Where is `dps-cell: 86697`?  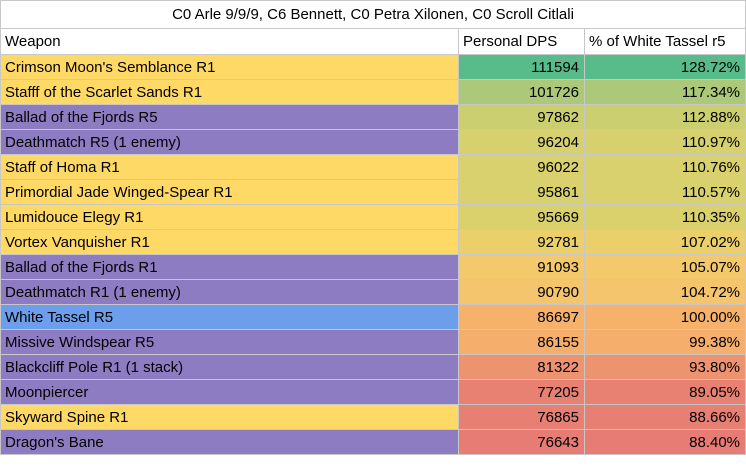
dps-cell: 86697 is located at coordinates (521, 317).